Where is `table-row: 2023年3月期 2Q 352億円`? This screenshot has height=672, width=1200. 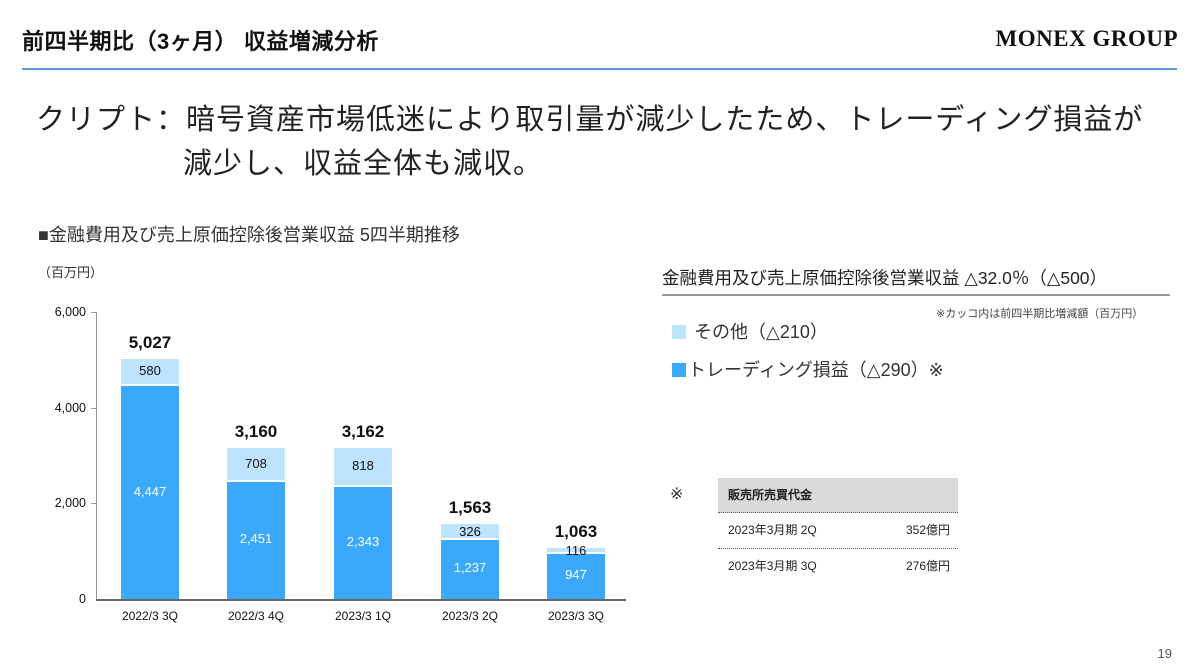
table-row: 2023年3月期 2Q 352億円 is located at coordinates (838, 531).